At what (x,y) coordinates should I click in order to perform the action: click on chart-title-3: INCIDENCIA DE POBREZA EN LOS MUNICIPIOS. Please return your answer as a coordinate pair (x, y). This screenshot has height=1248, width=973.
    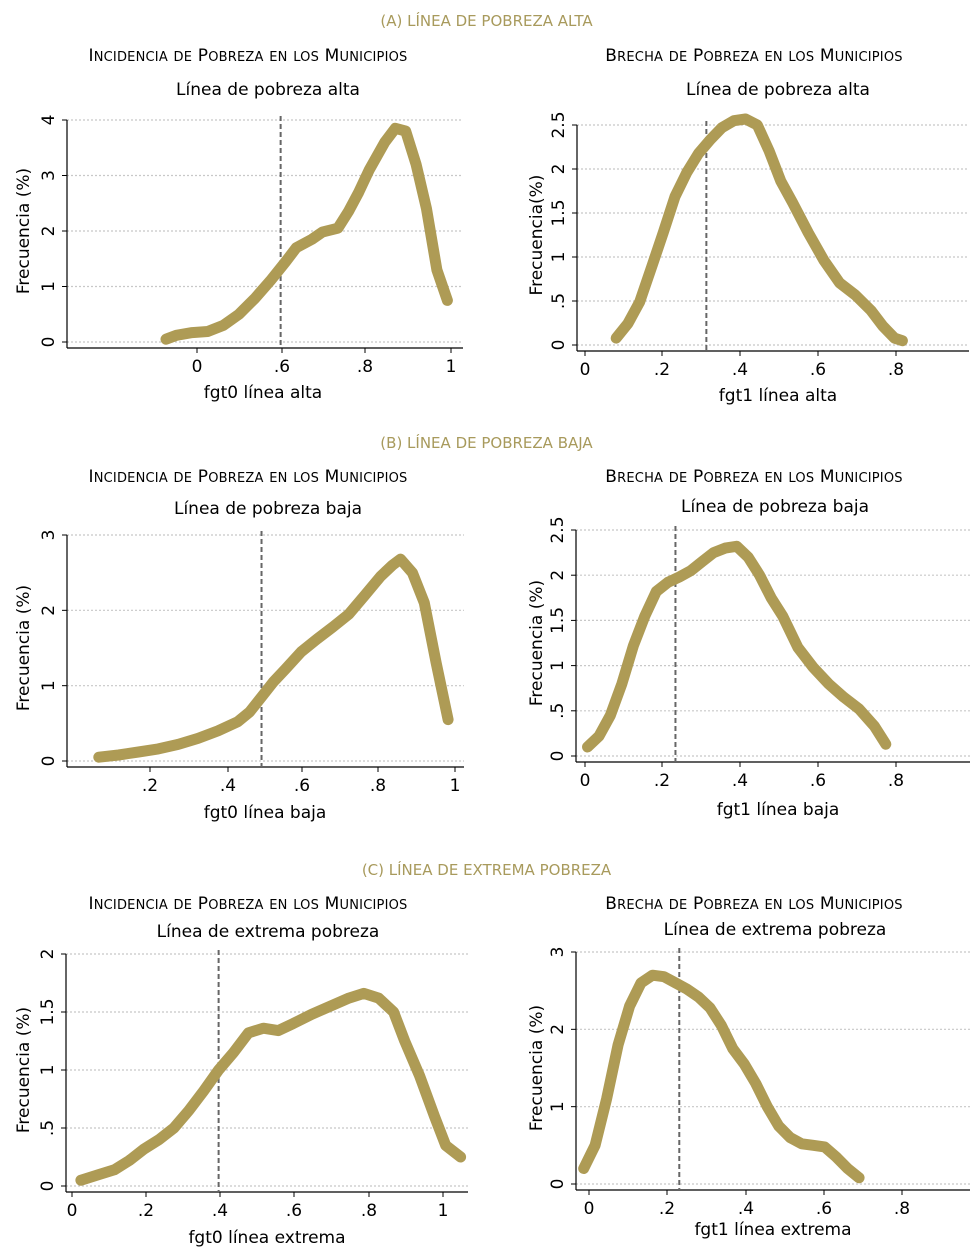
    Looking at the image, I should click on (248, 477).